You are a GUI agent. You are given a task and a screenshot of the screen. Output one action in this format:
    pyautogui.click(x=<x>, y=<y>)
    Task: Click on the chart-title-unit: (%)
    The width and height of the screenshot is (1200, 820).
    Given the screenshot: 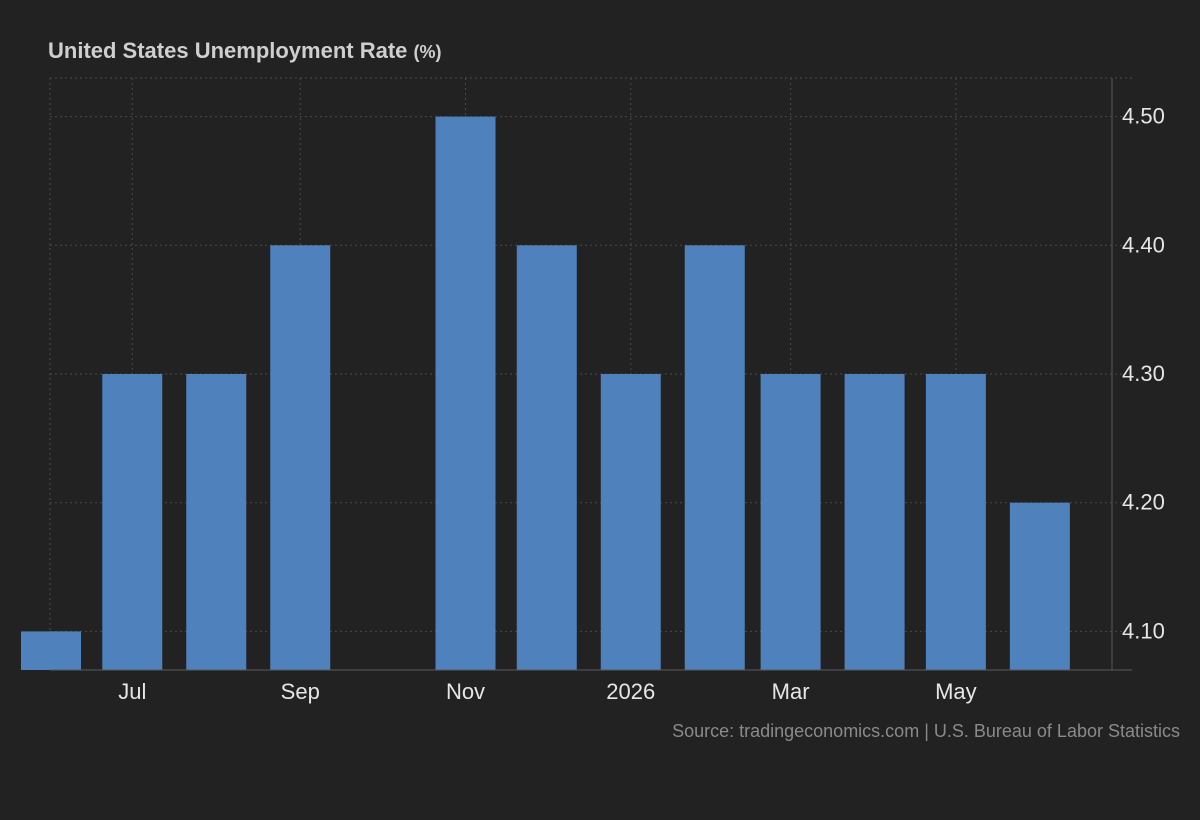 What is the action you would take?
    pyautogui.click(x=427, y=52)
    